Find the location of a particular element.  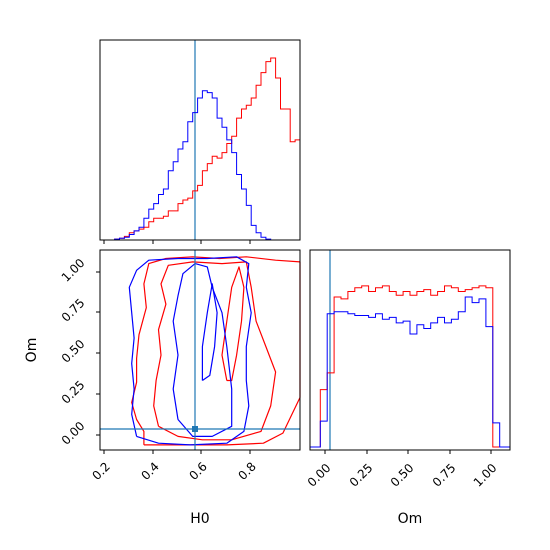

xtick-label-om-hist: 0.00 is located at coordinates (319, 475).